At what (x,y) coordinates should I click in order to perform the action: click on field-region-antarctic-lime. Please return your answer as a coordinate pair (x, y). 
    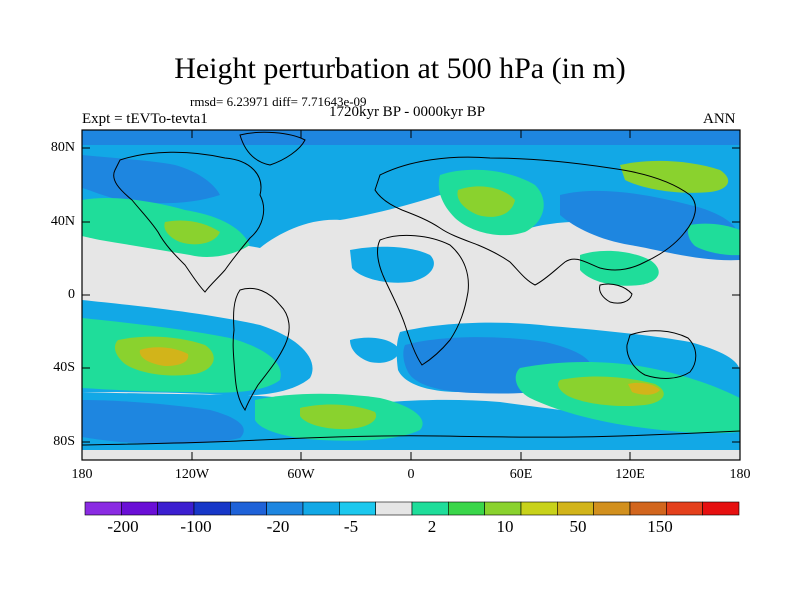
    Looking at the image, I should click on (338, 417).